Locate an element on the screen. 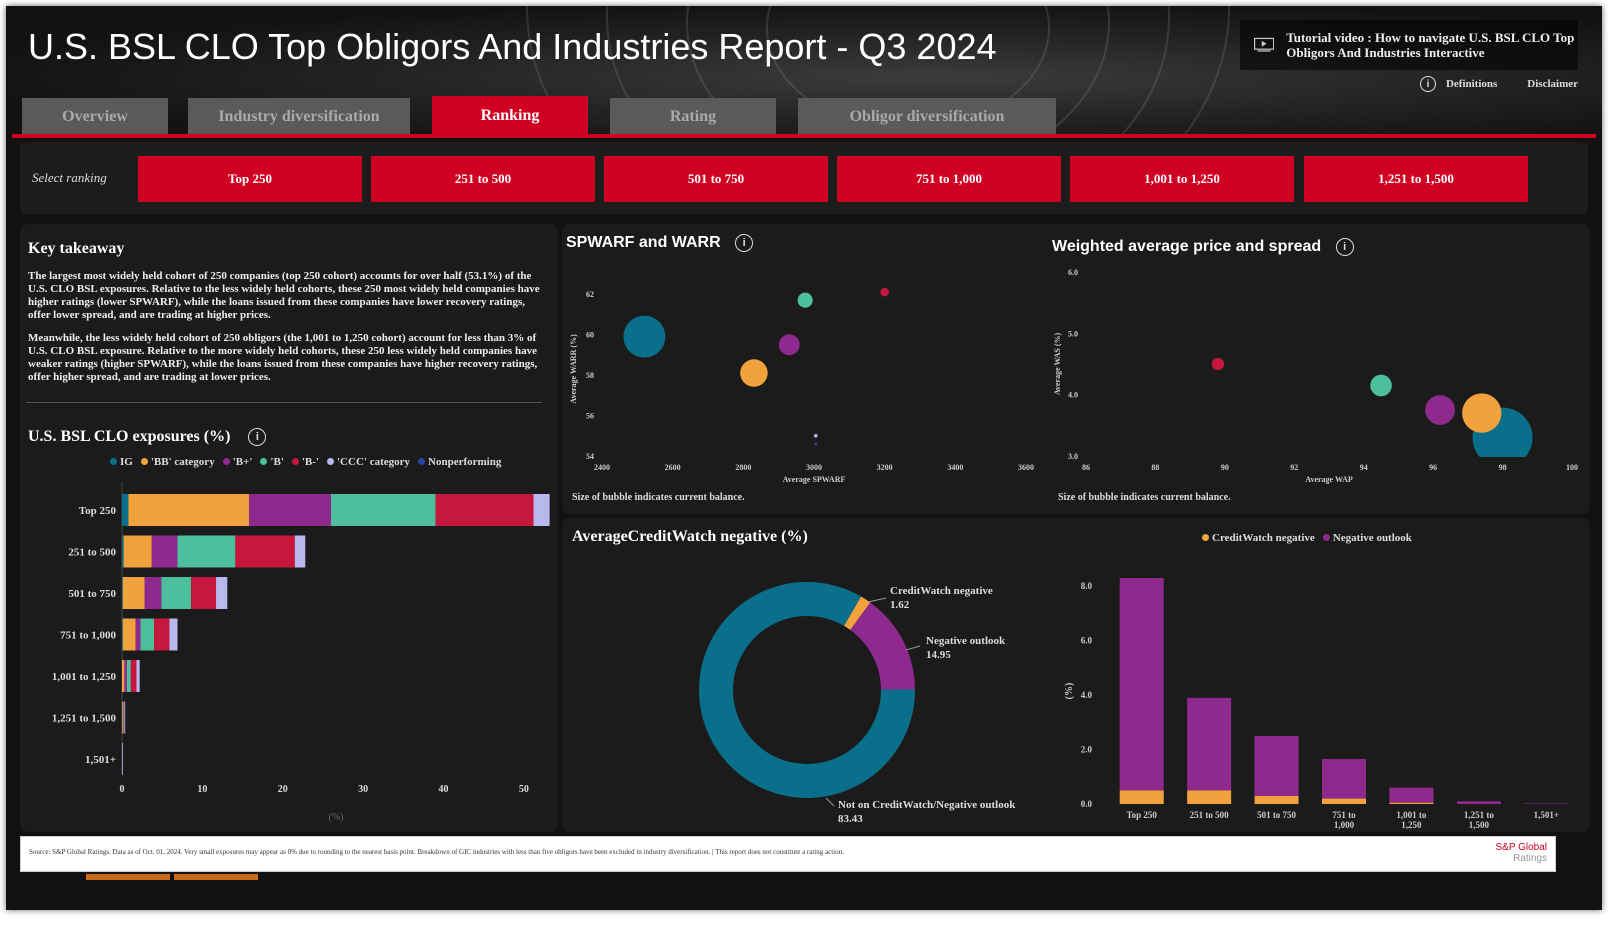  donut-label-cw-value: 1.62 is located at coordinates (900, 605).